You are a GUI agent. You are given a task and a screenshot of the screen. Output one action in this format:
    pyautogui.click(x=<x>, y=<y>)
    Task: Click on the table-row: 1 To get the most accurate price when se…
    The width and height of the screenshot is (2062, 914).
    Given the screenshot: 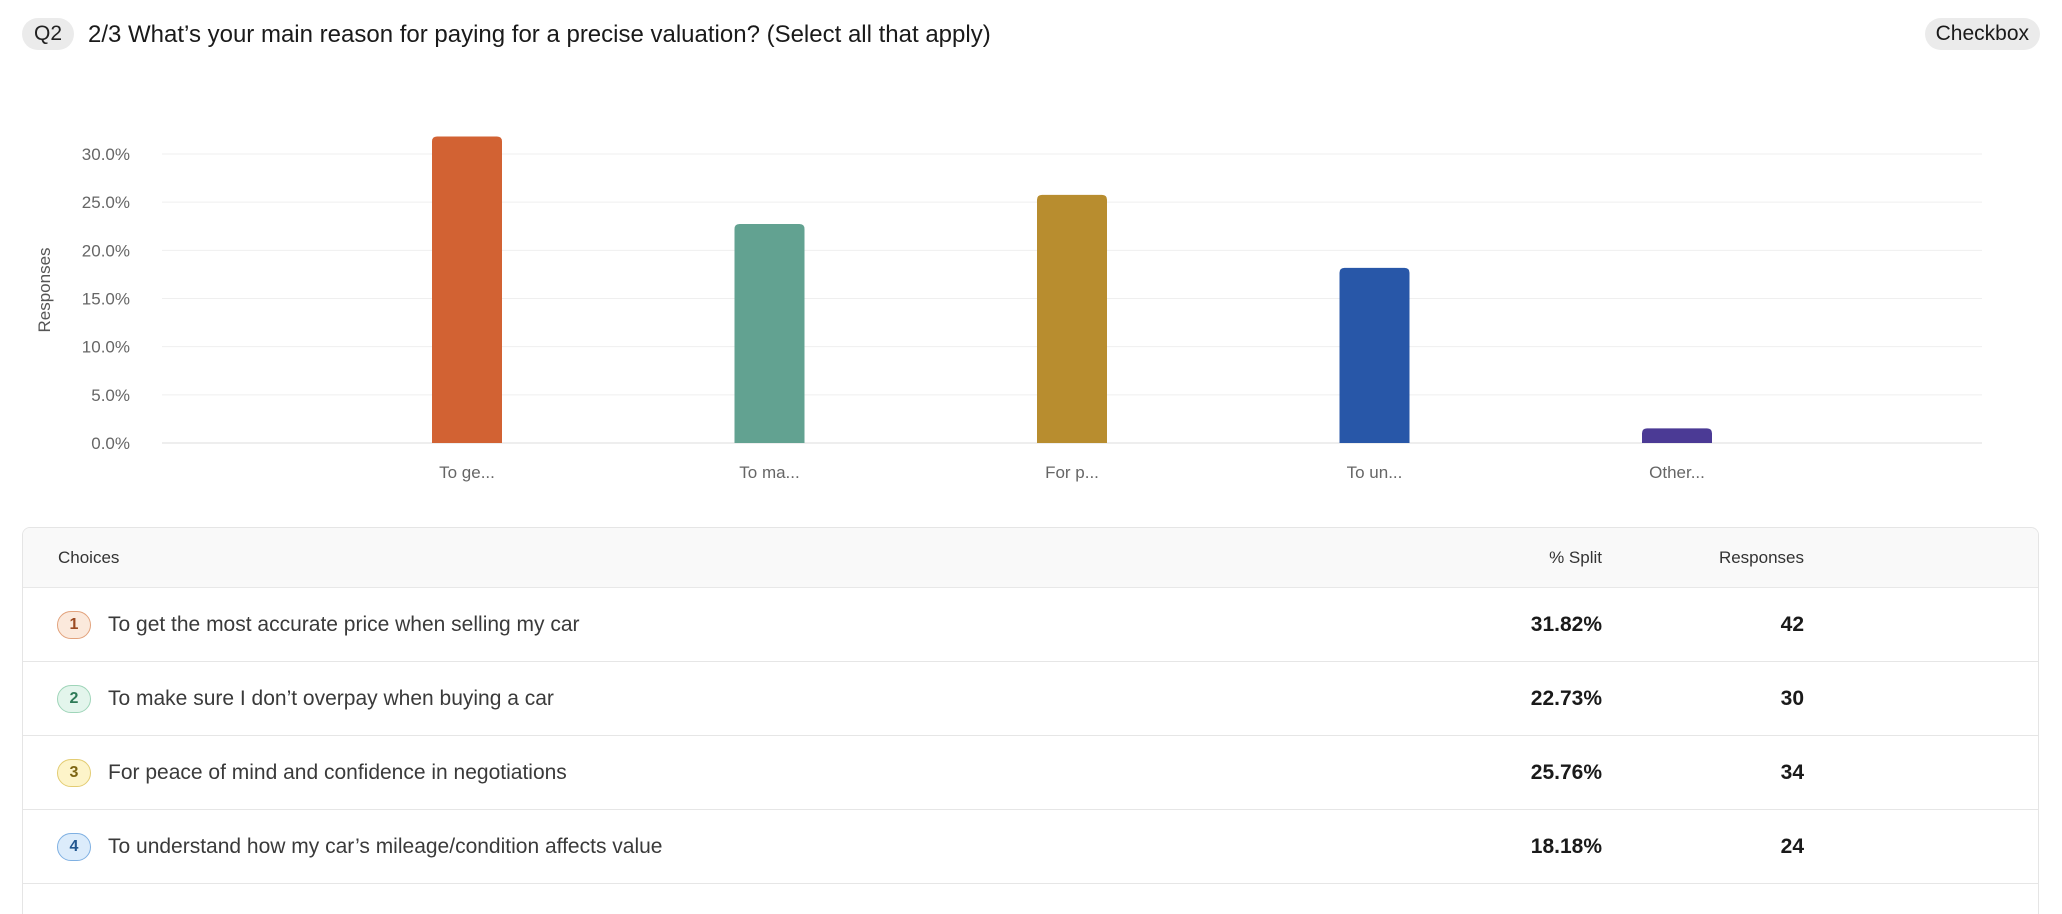 What is the action you would take?
    pyautogui.click(x=1030, y=625)
    